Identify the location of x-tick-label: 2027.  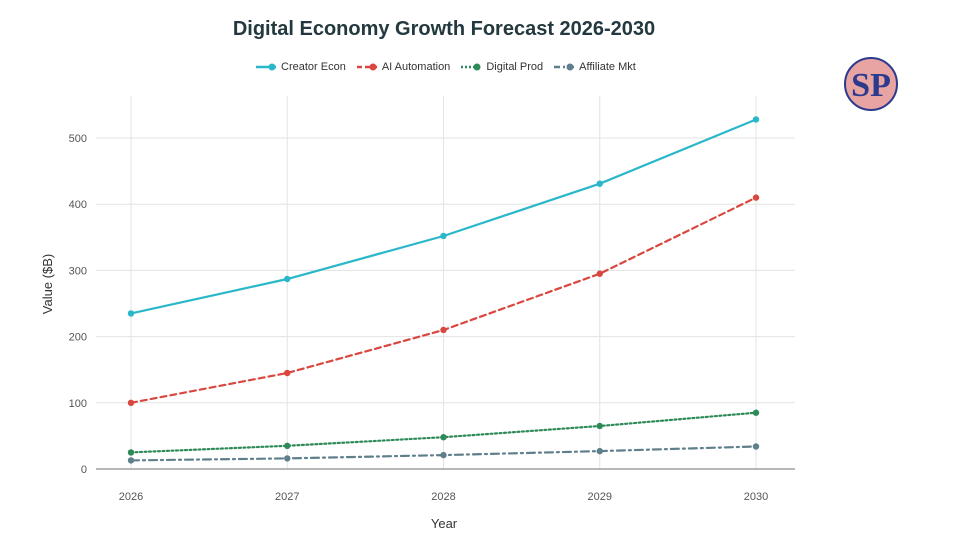
(287, 497).